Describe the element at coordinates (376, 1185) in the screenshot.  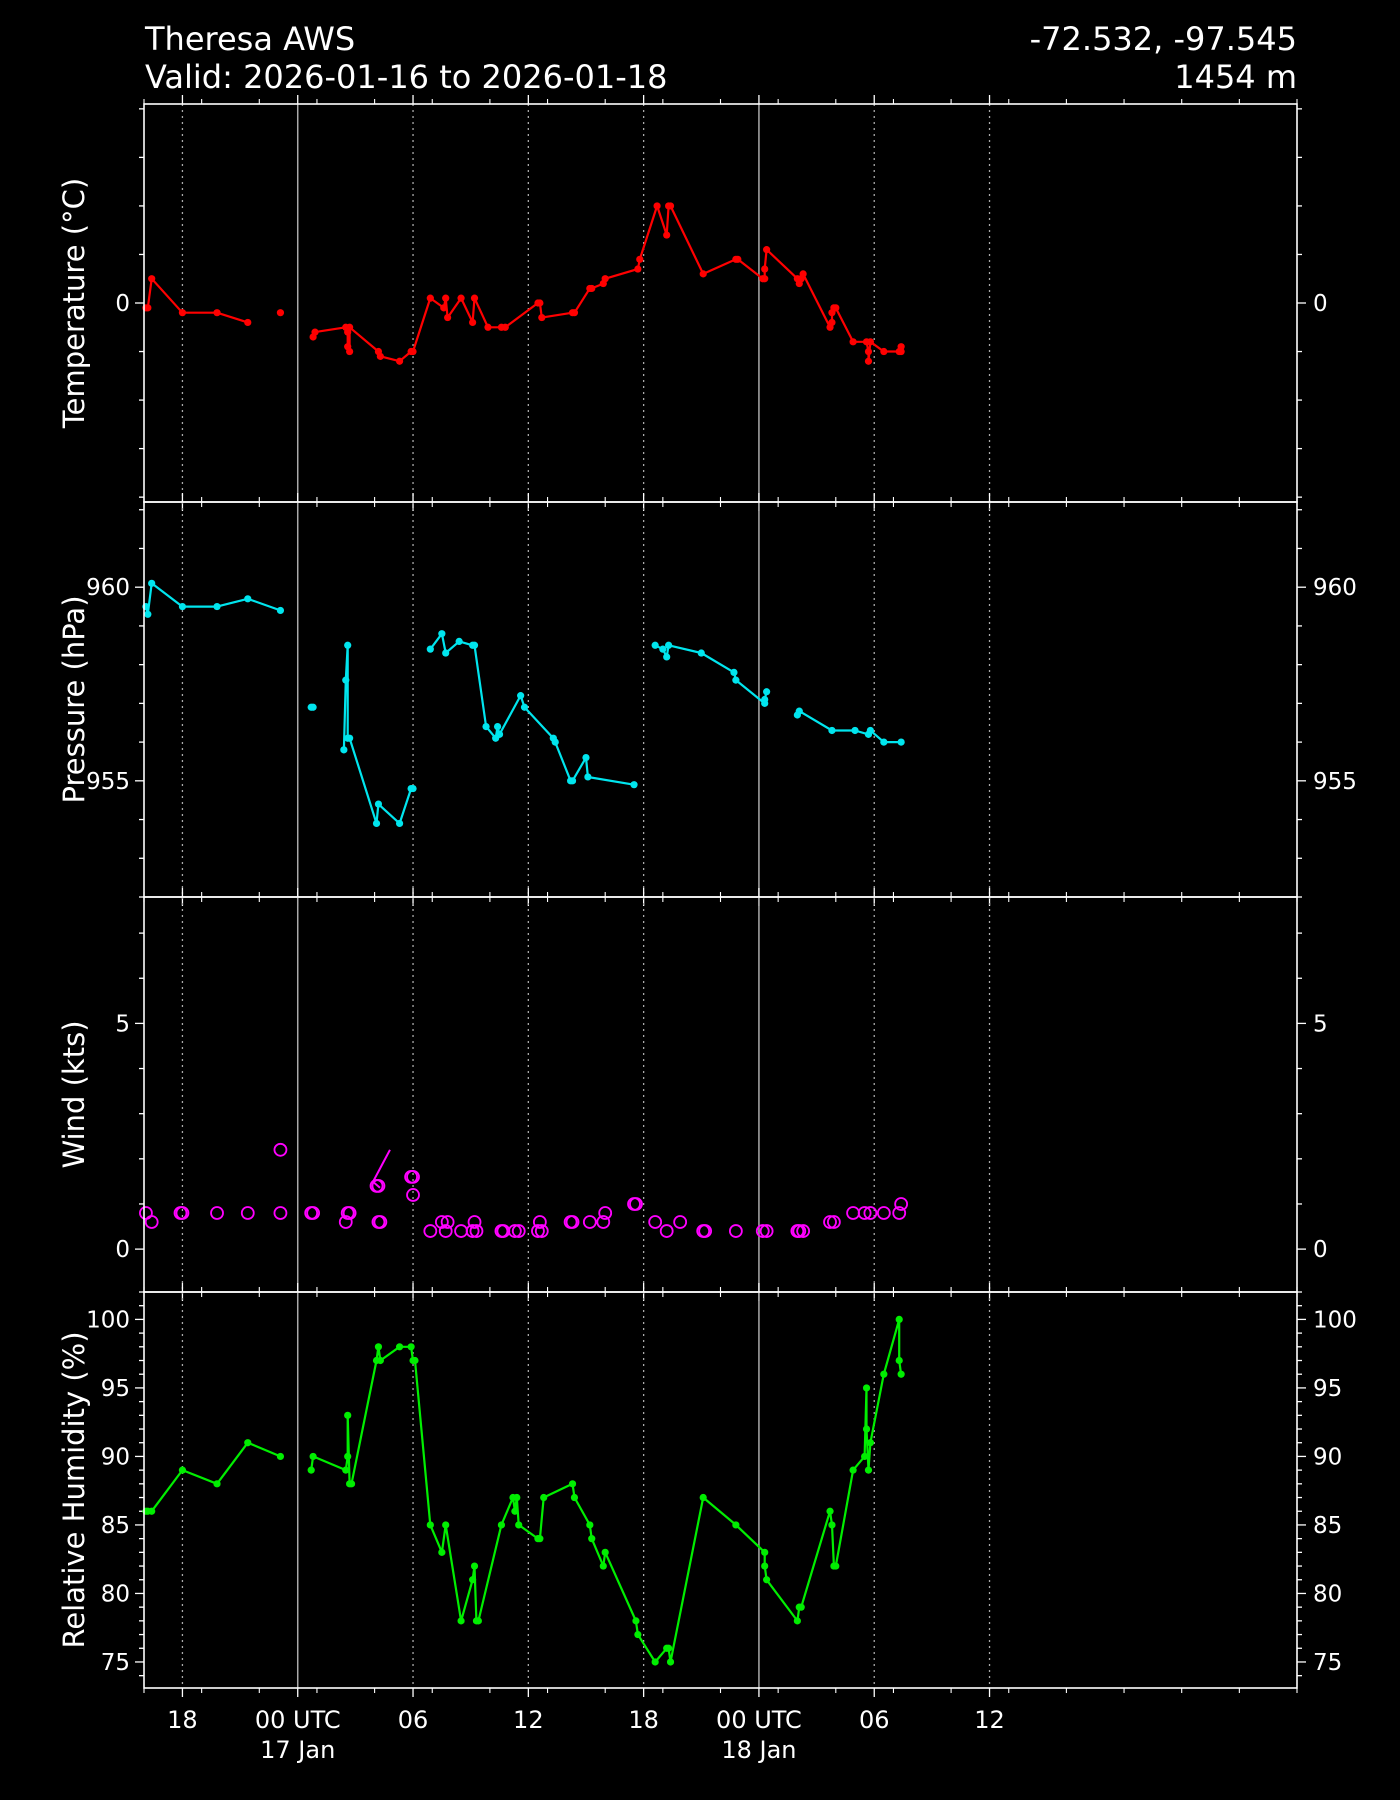
I see `wind-barb-flag` at that location.